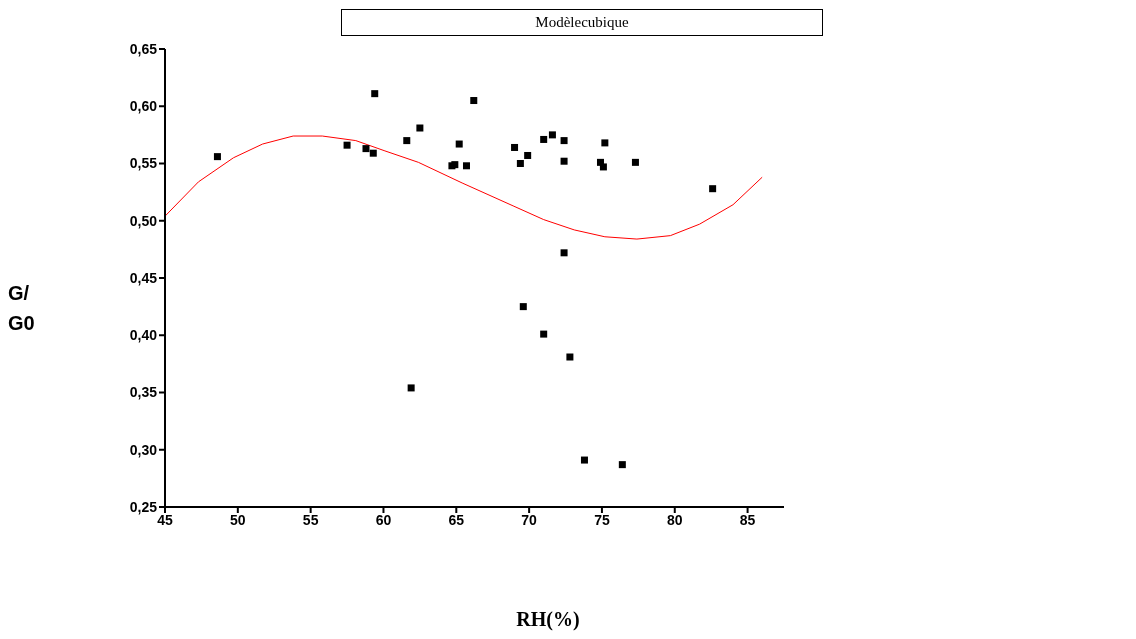 This screenshot has height=639, width=1136. Describe the element at coordinates (143, 449) in the screenshot. I see `y-tick-label: 0,30` at that location.